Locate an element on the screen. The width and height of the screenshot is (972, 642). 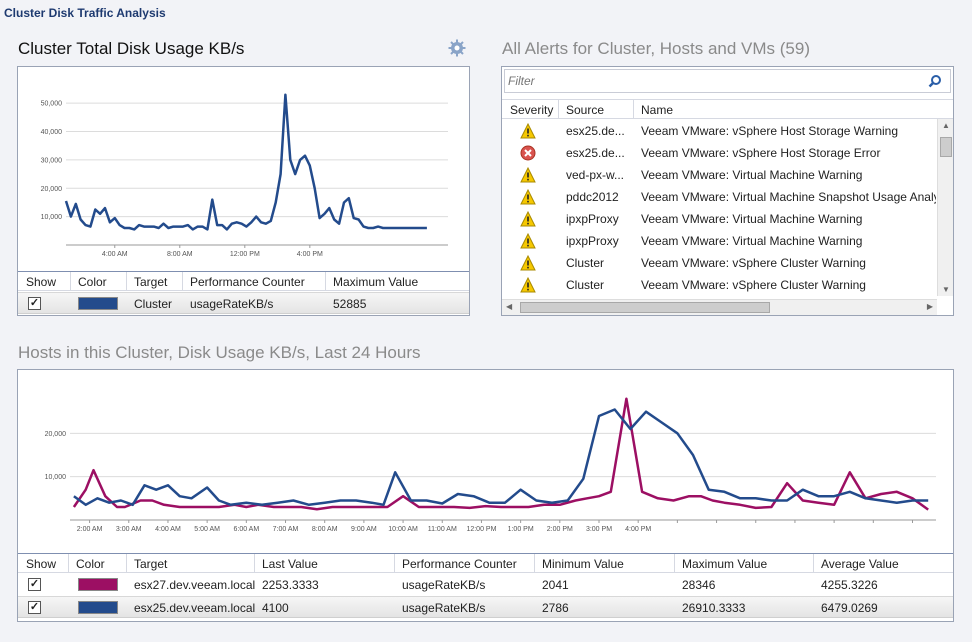
x-tick-label: 2:00 AM is located at coordinates (90, 529).